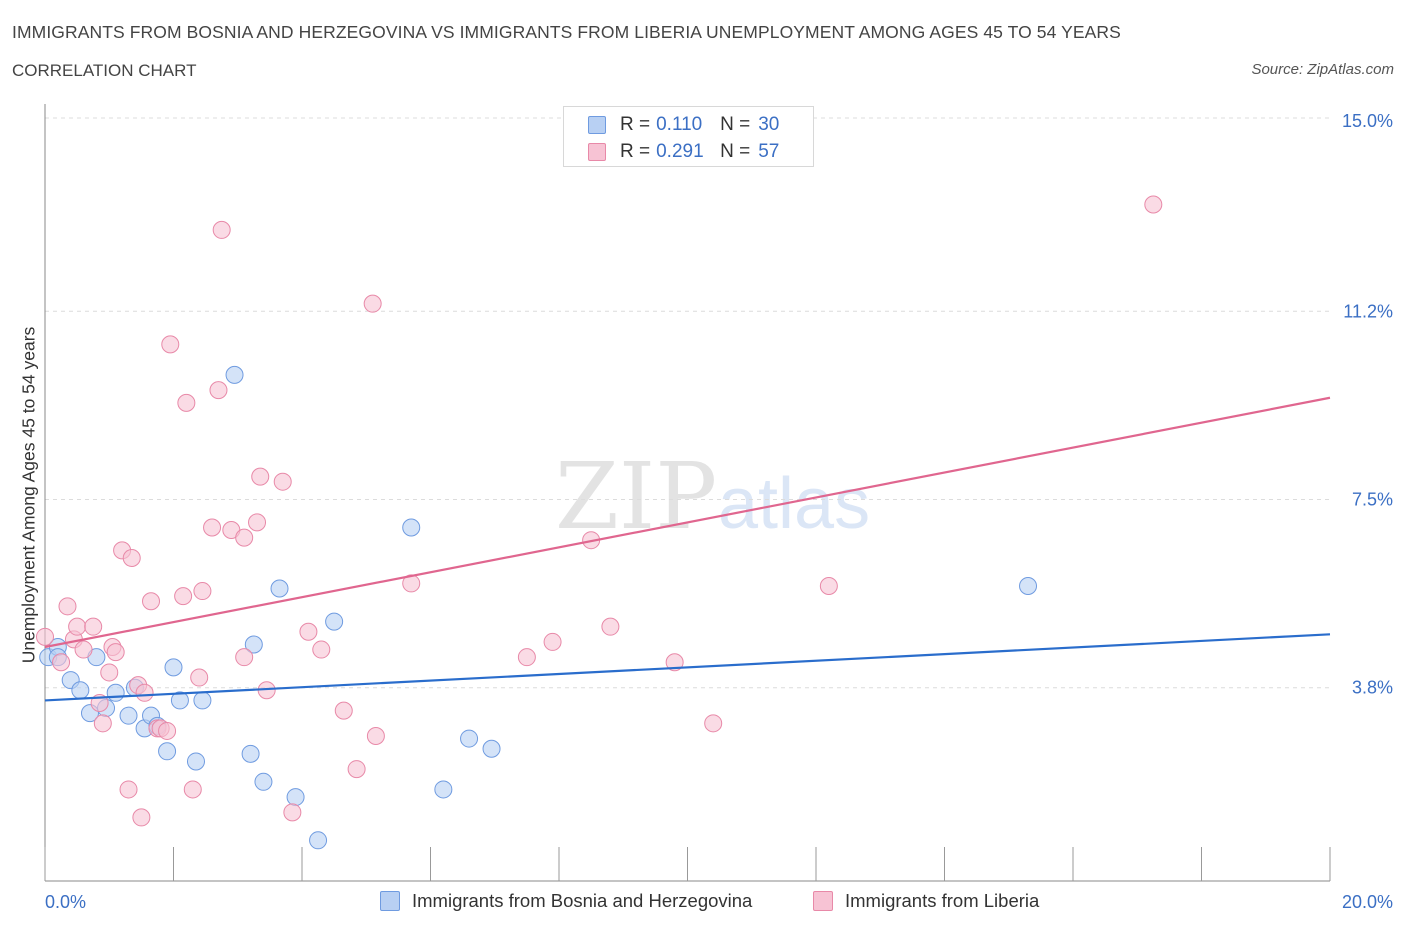  What do you see at coordinates (1367, 902) in the screenshot?
I see `x-tick-label: 20.0%` at bounding box center [1367, 902].